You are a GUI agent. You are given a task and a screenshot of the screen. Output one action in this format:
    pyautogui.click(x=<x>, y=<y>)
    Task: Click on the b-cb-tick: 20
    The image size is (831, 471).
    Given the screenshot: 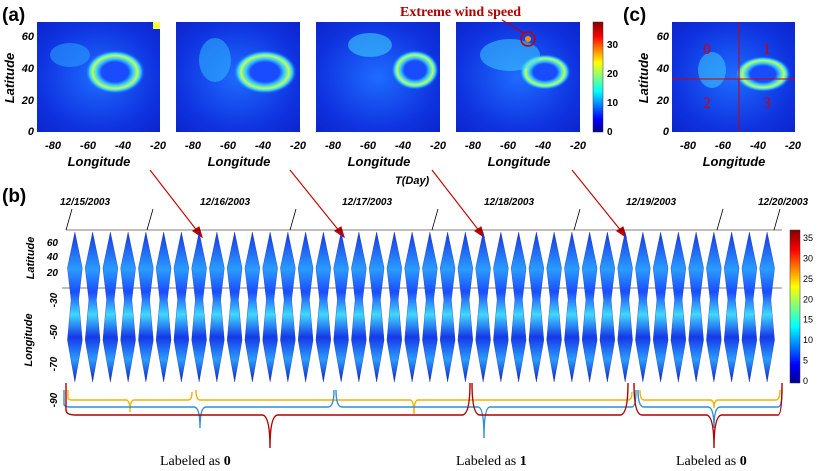 What is the action you would take?
    pyautogui.click(x=808, y=299)
    